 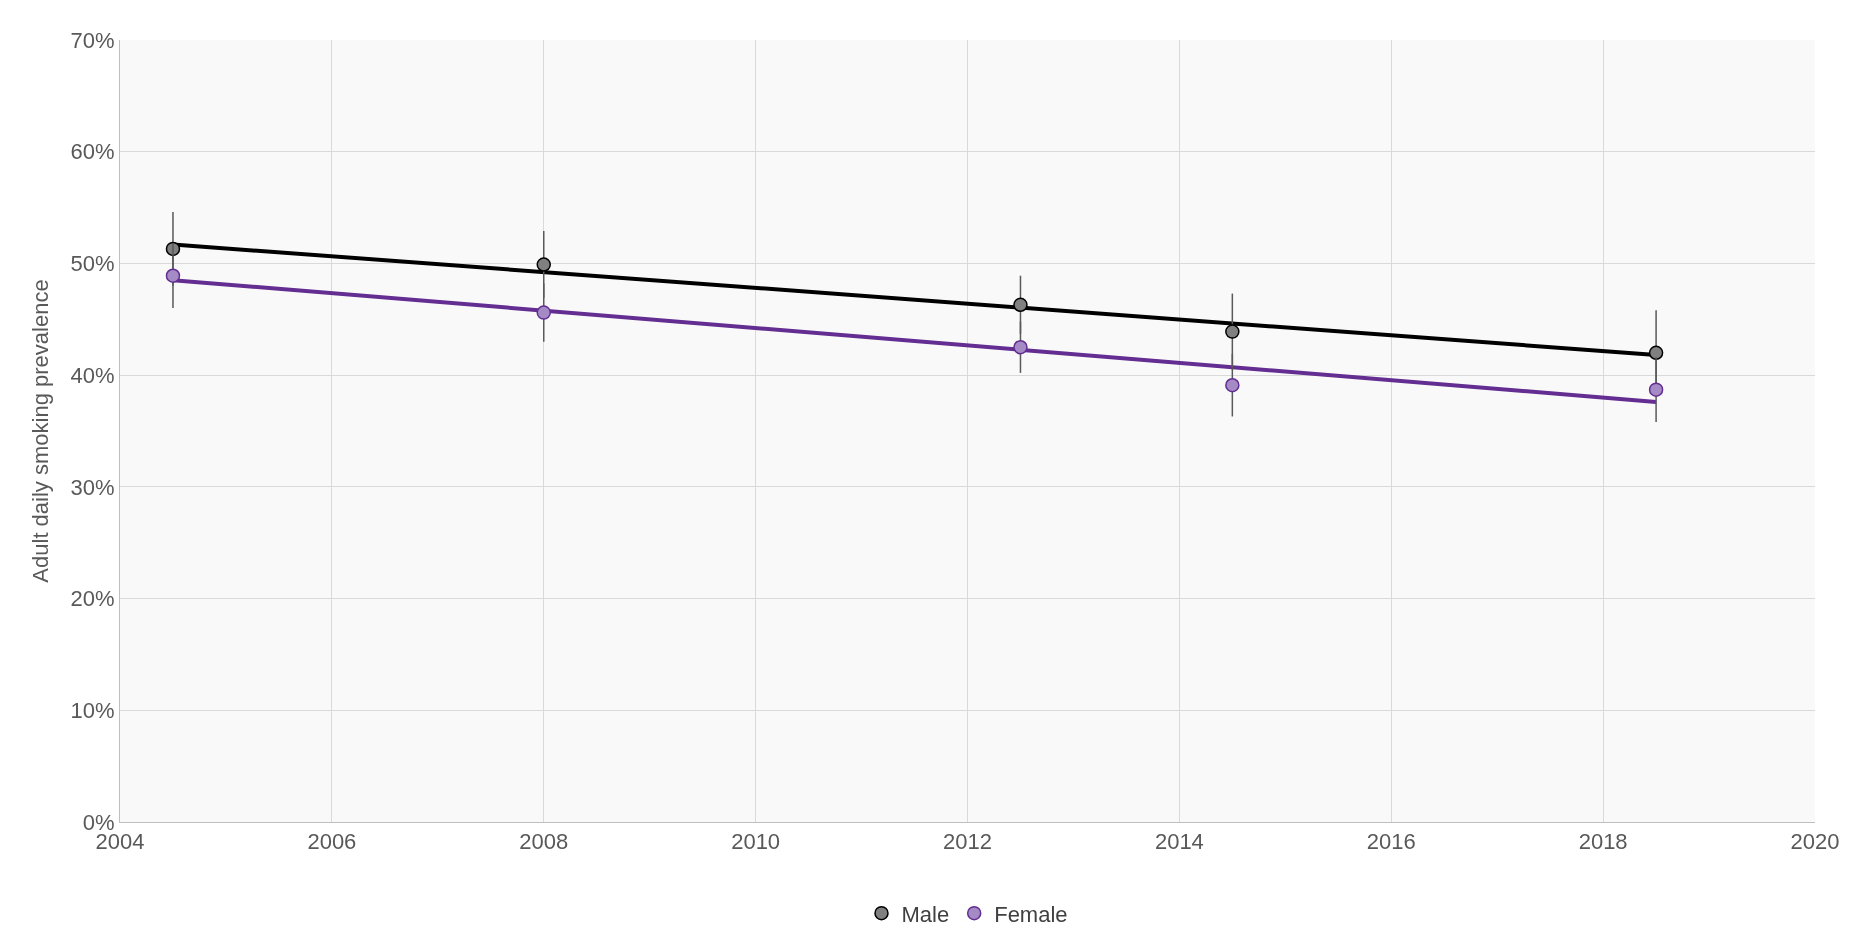 What do you see at coordinates (92, 264) in the screenshot?
I see `y-tick-label: 50%` at bounding box center [92, 264].